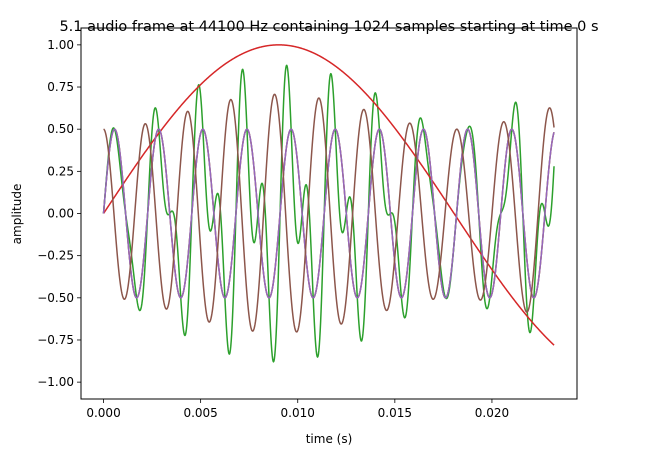  What do you see at coordinates (103, 413) in the screenshot?
I see `x-tick-label: 0.000` at bounding box center [103, 413].